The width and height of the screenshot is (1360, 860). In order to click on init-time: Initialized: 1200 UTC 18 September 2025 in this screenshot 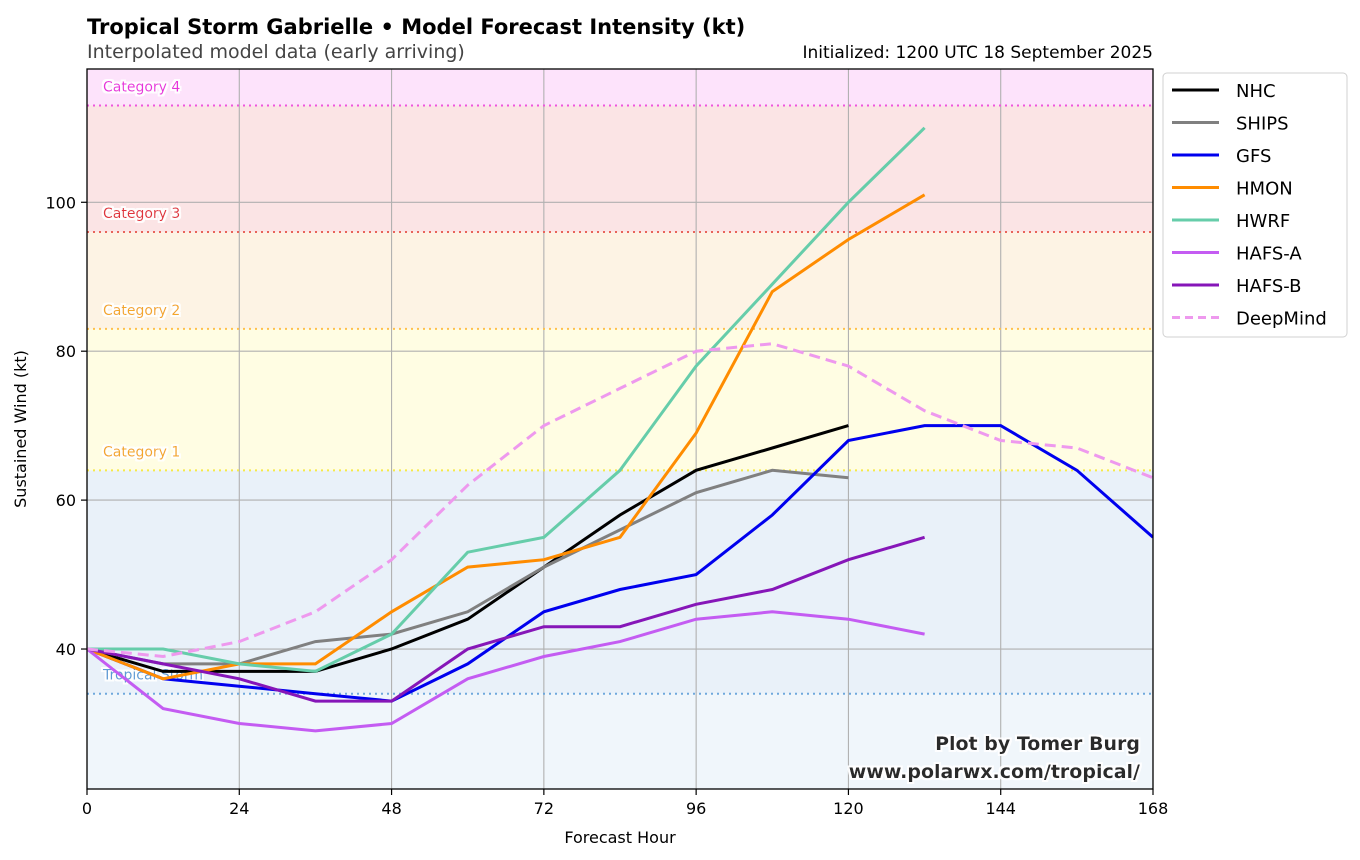, I will do `click(977, 53)`.